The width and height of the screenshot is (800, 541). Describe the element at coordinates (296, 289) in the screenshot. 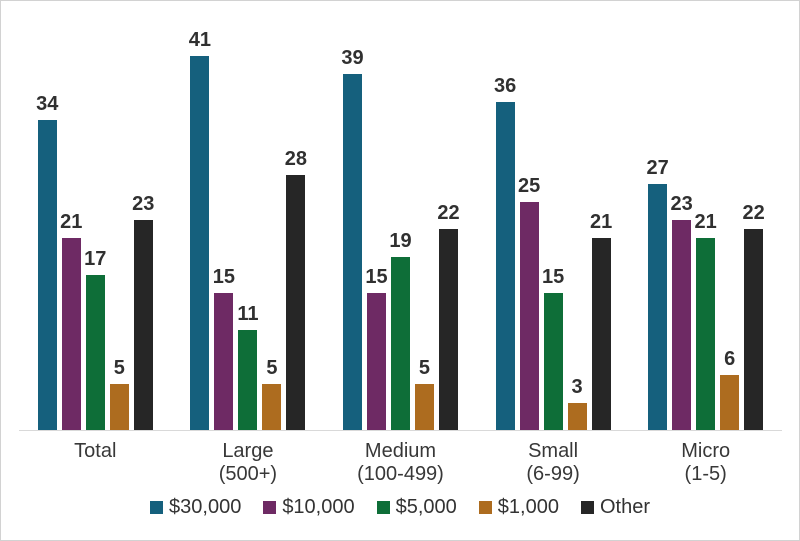

I see `bar: 28` at that location.